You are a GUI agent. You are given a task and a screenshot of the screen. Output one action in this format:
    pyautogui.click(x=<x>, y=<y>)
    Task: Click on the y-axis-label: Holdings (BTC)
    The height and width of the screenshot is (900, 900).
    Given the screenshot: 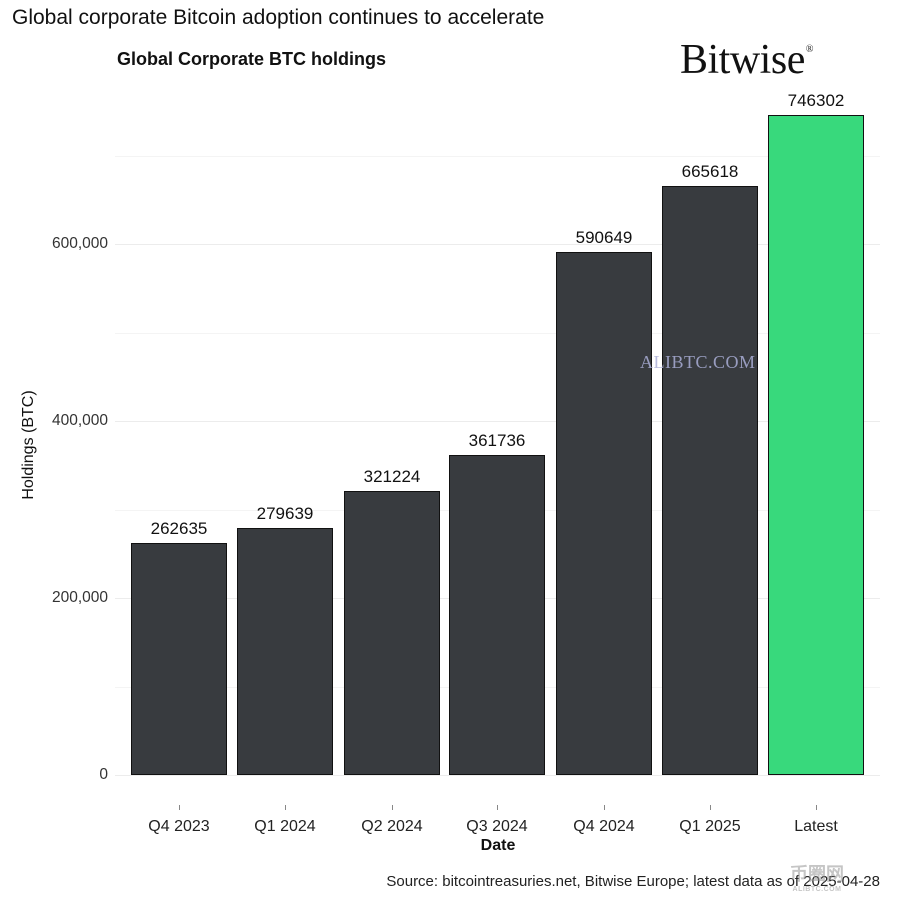 What is the action you would take?
    pyautogui.click(x=28, y=445)
    